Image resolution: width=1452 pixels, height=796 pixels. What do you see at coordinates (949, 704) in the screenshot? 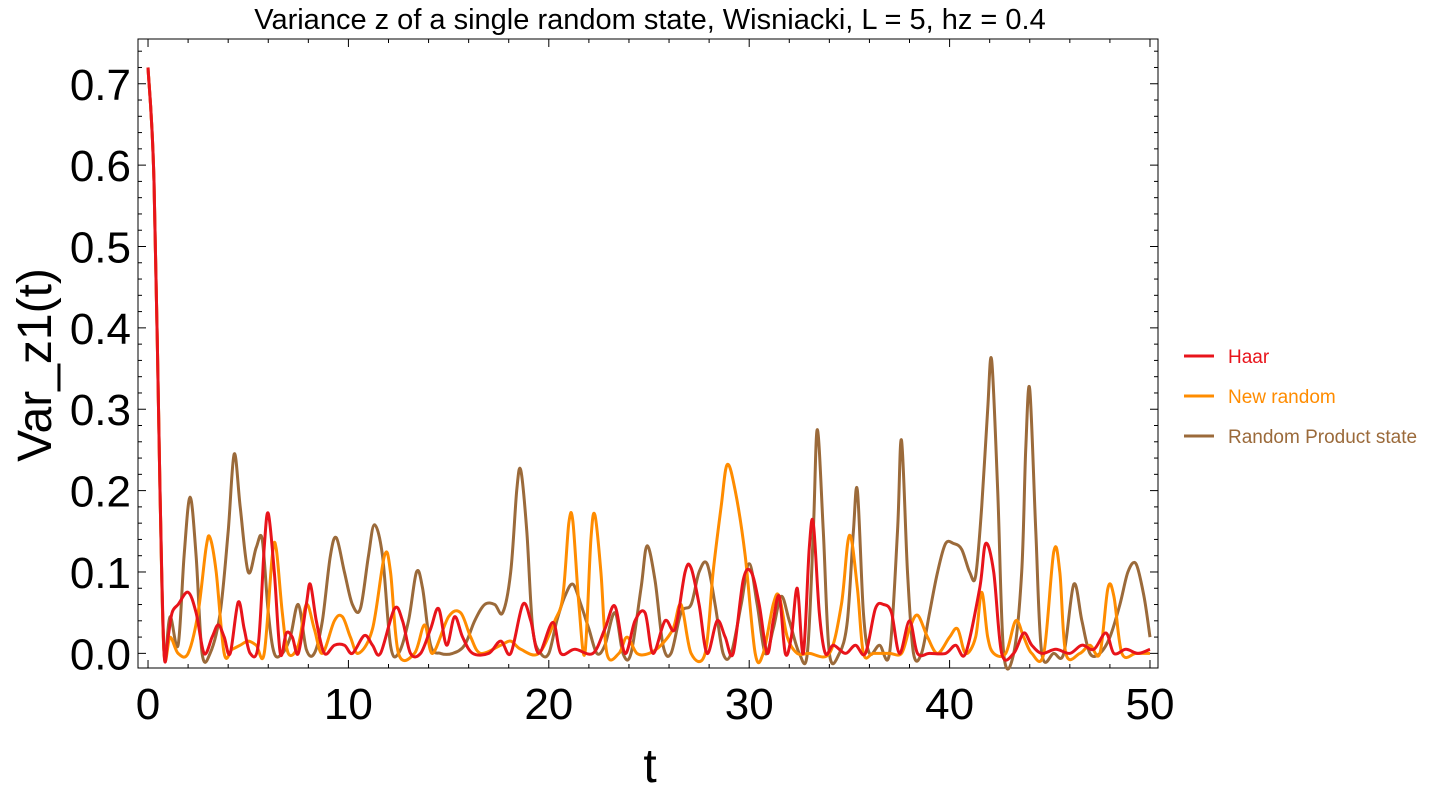
I see `x-tick-label: 40` at bounding box center [949, 704].